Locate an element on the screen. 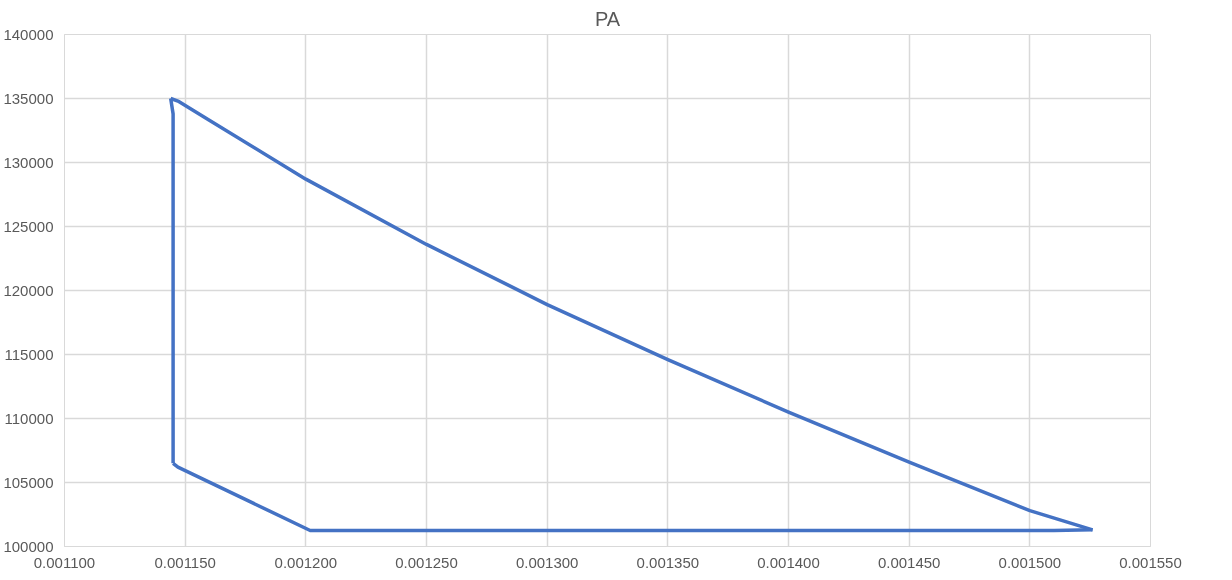  x-tick-label: 0.001200 is located at coordinates (306, 562).